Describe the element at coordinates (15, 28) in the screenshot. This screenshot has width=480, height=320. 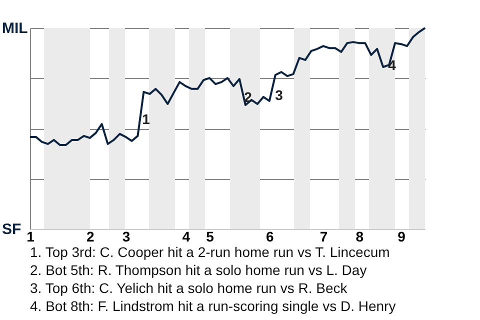
I see `text: MIL` at that location.